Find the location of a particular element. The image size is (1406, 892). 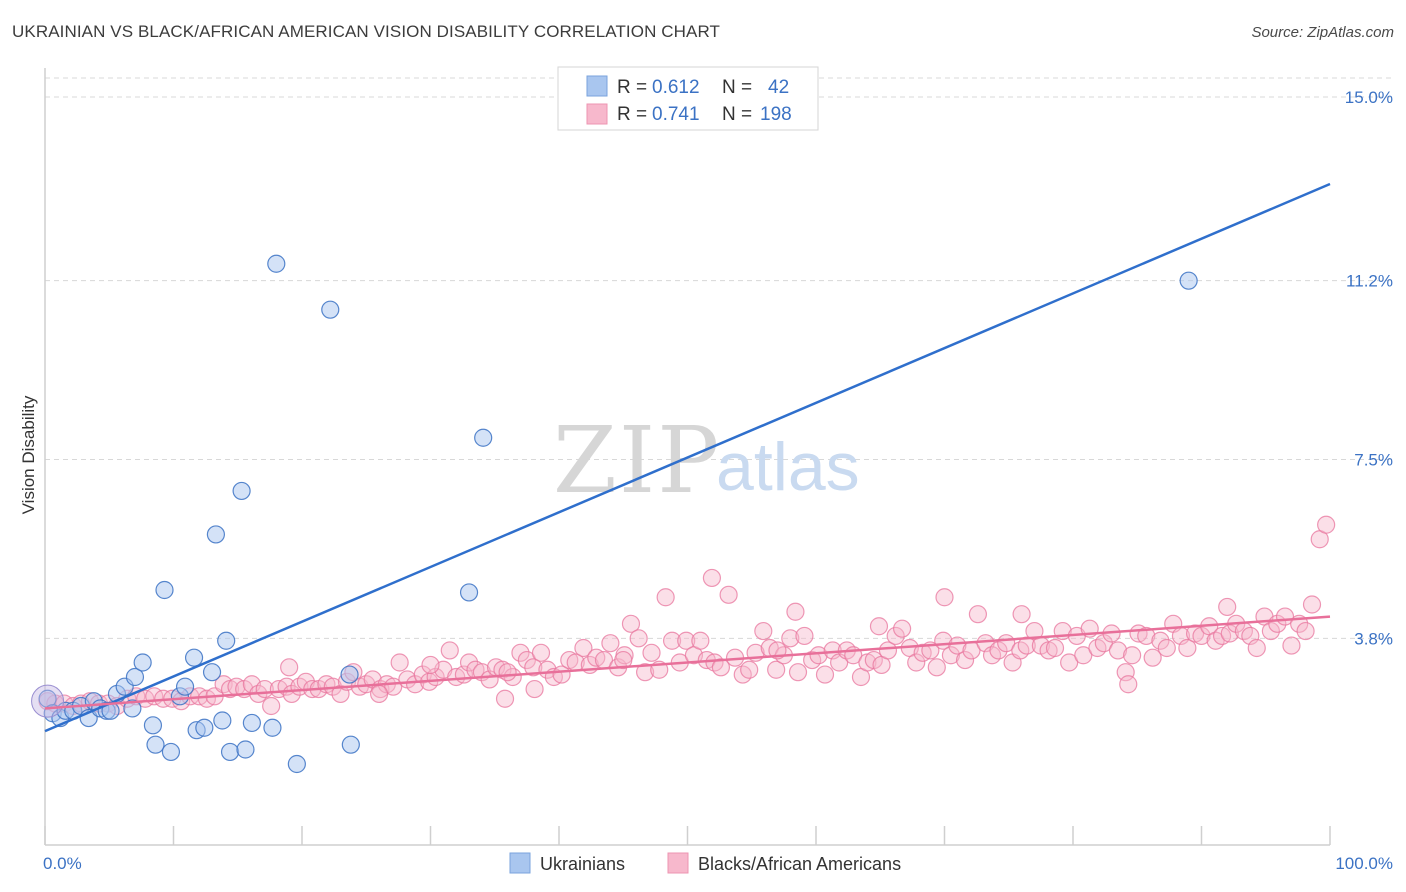

bottom-legend-label-ukrainians: Ukrainians is located at coordinates (582, 864).